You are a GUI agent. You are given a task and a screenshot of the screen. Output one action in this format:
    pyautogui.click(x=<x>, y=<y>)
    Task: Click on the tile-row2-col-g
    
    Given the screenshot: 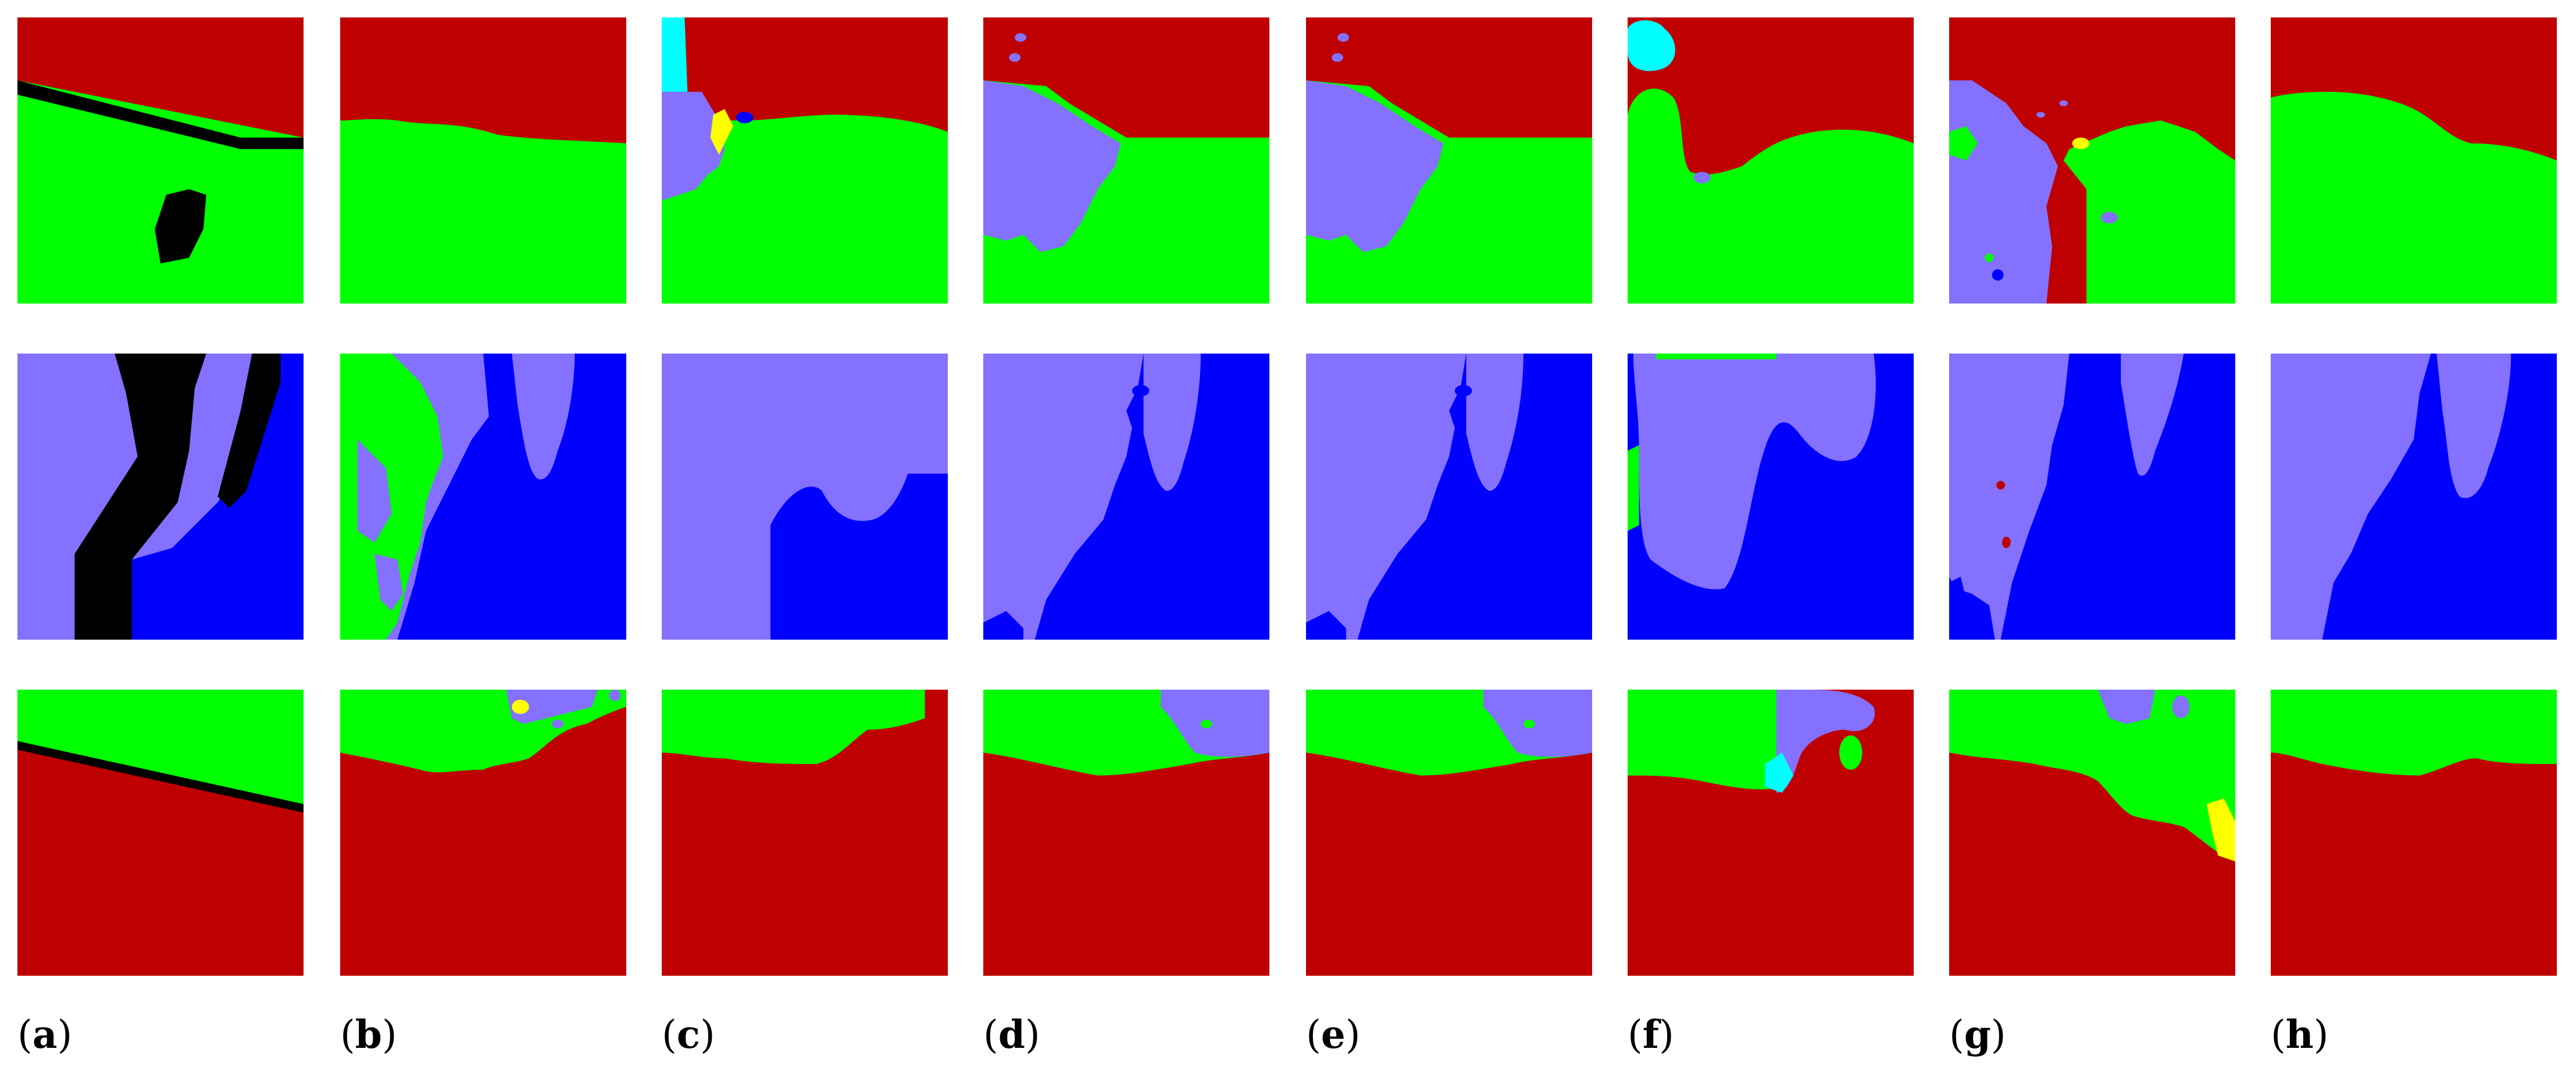 What is the action you would take?
    pyautogui.click(x=2092, y=497)
    